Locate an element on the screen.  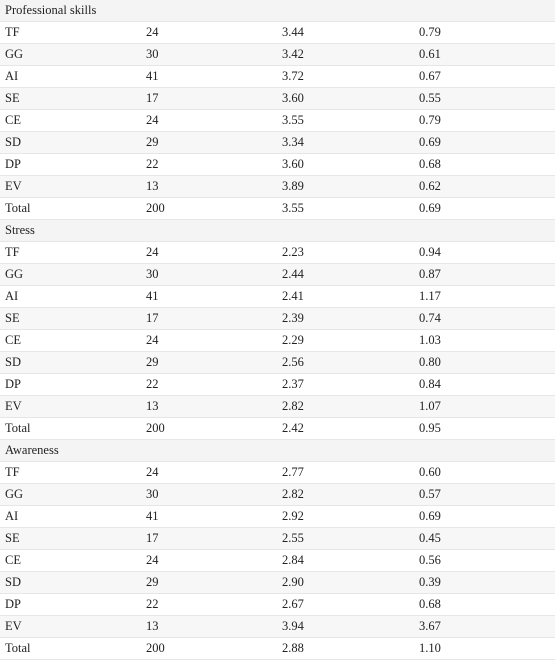
table-row: DP 22 3.60 0.68 is located at coordinates (278, 164).